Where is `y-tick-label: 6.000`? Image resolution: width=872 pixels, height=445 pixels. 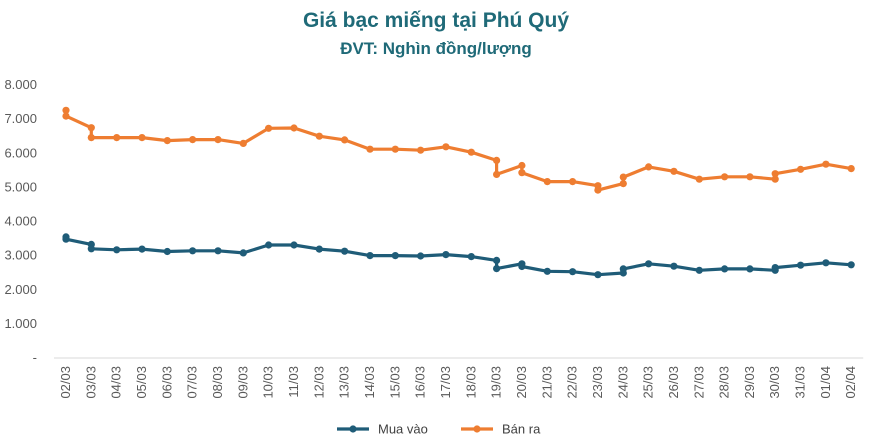
y-tick-label: 6.000 is located at coordinates (20, 152).